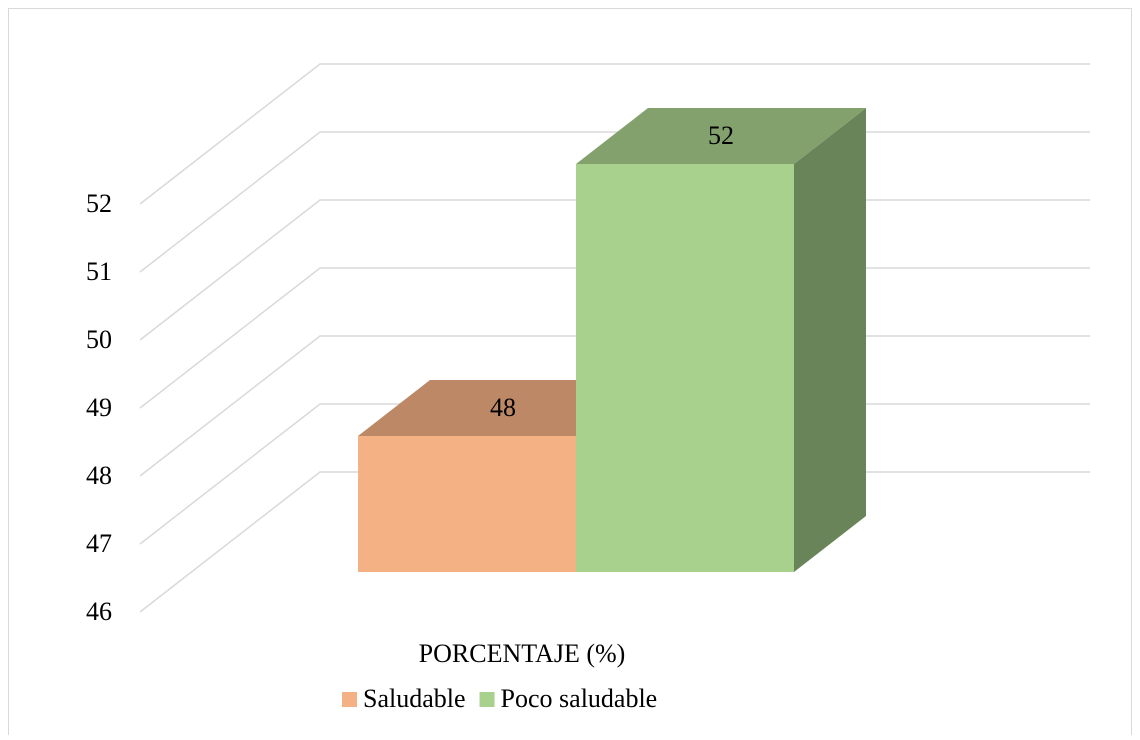 The height and width of the screenshot is (740, 1140). Describe the element at coordinates (99, 543) in the screenshot. I see `y-tick-label: 47` at that location.